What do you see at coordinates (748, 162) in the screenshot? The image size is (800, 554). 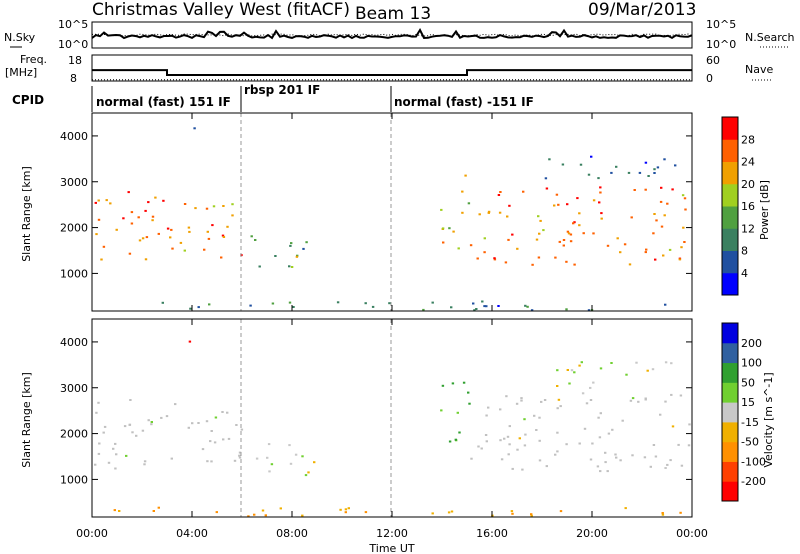 I see `colorbar-tick-label: 24` at bounding box center [748, 162].